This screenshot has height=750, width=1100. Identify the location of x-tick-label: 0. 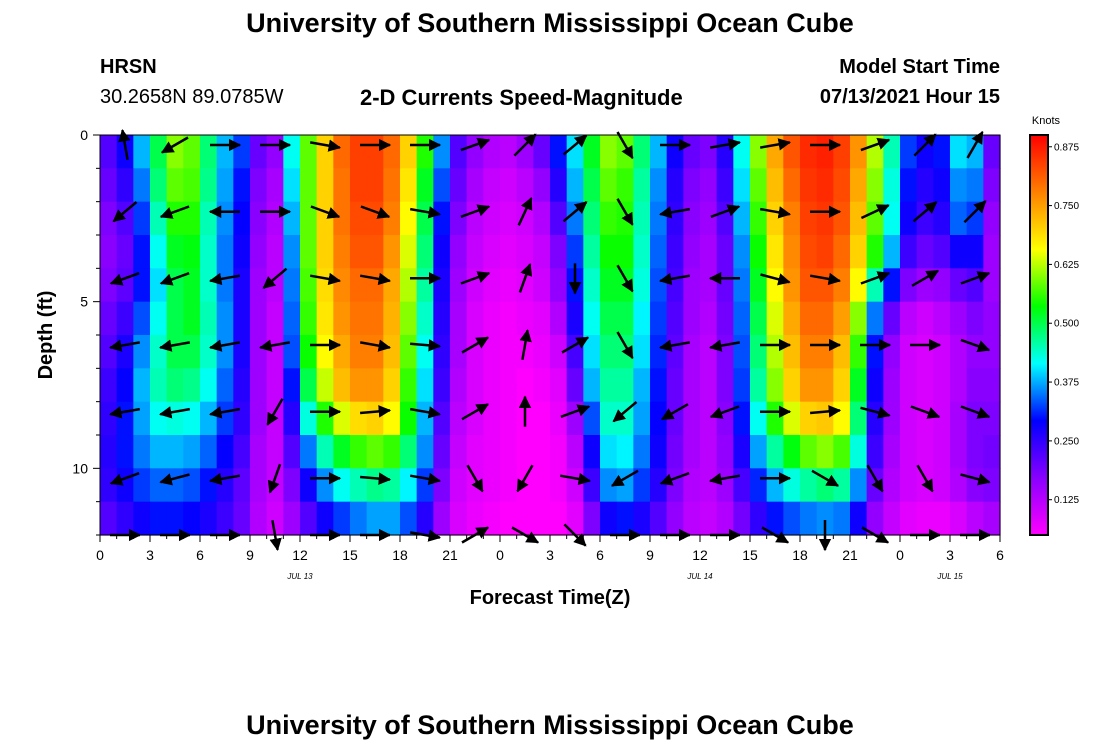
(500, 555).